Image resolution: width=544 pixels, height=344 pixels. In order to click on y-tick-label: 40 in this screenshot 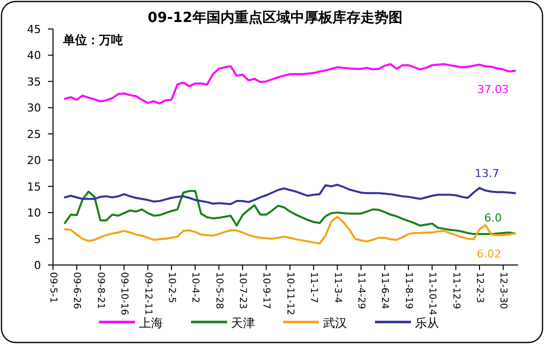, I will do `click(34, 55)`.